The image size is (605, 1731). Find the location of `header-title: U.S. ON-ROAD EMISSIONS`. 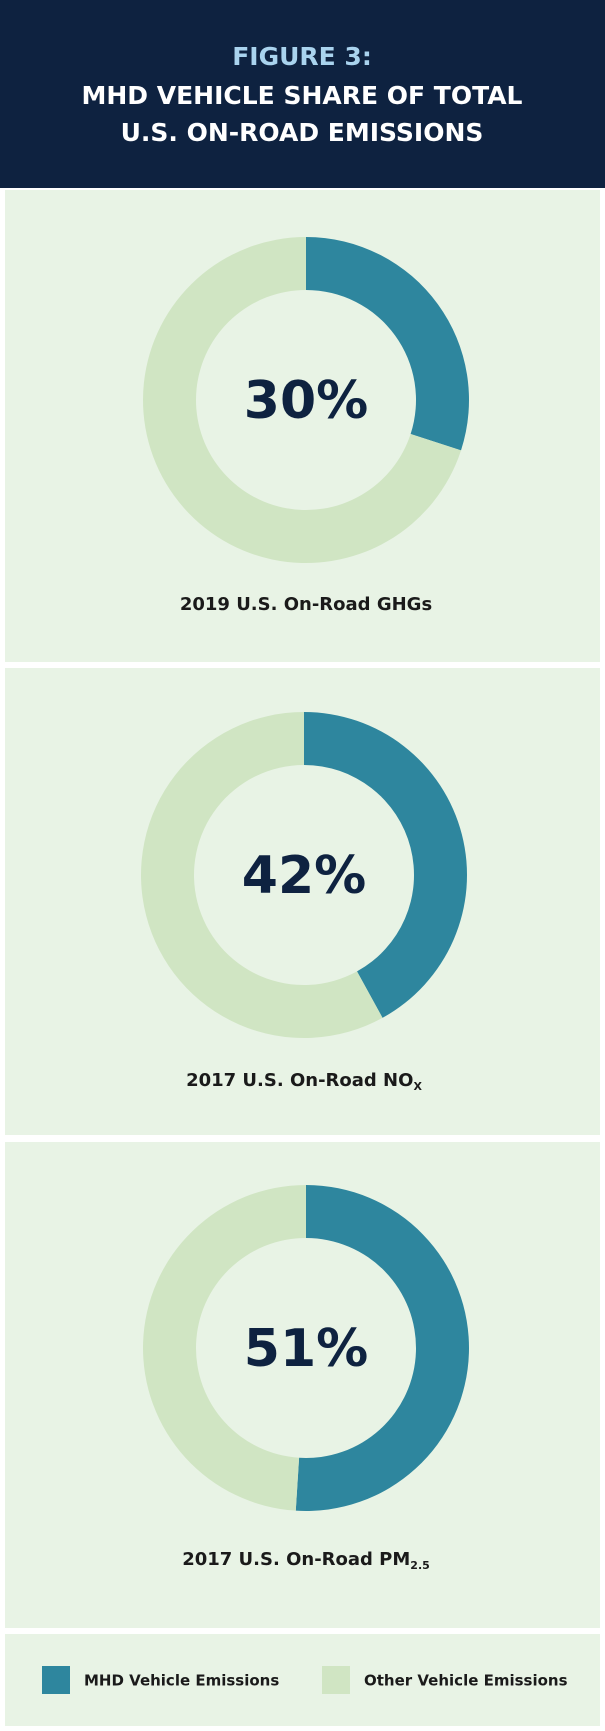

header-title: U.S. ON-ROAD EMISSIONS is located at coordinates (302, 132).